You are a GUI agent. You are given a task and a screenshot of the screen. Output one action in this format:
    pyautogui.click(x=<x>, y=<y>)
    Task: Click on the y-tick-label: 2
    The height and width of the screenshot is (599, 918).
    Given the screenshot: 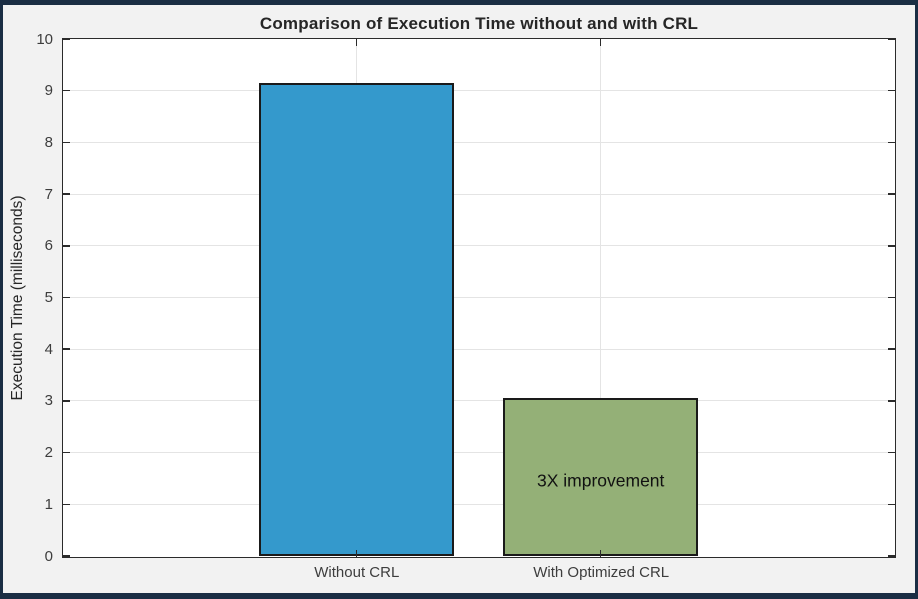 What is the action you would take?
    pyautogui.click(x=48, y=453)
    